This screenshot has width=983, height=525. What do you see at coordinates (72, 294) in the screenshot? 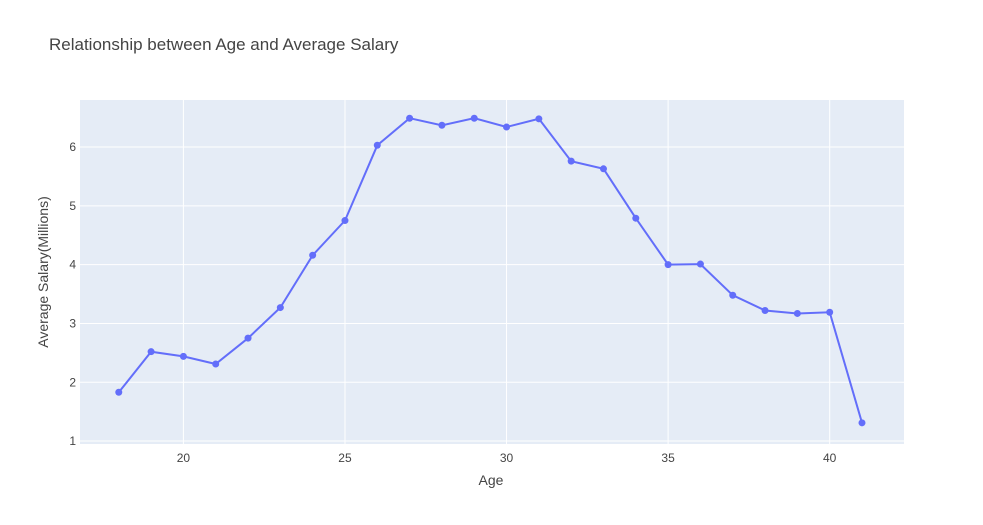
I see `y-axis-ticks: 1 2 3 4 5 6` at bounding box center [72, 294].